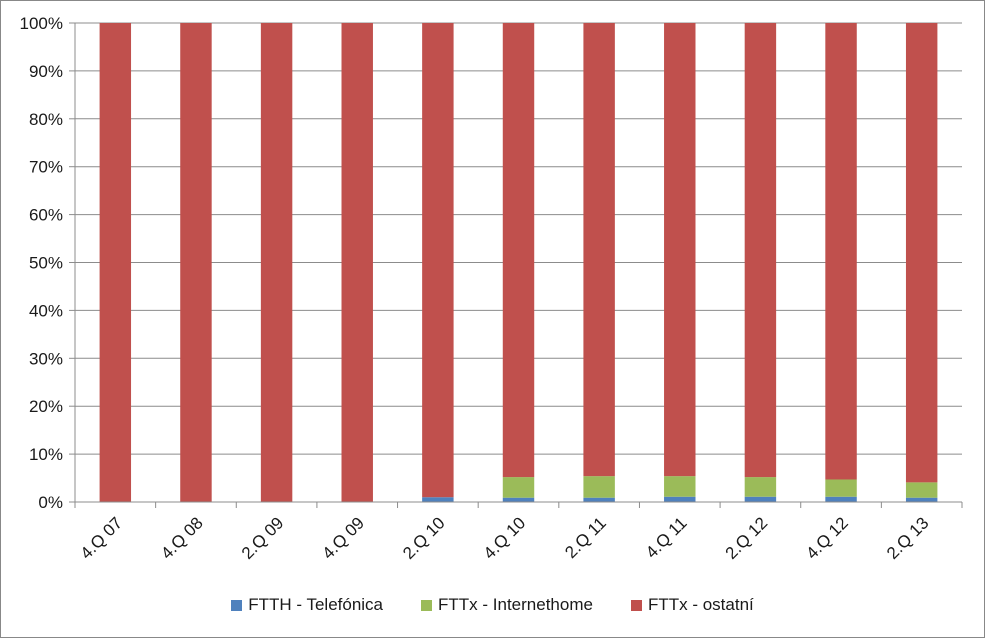 Image resolution: width=985 pixels, height=638 pixels. Describe the element at coordinates (747, 538) in the screenshot. I see `x-tick-label: 2.Q 12` at that location.